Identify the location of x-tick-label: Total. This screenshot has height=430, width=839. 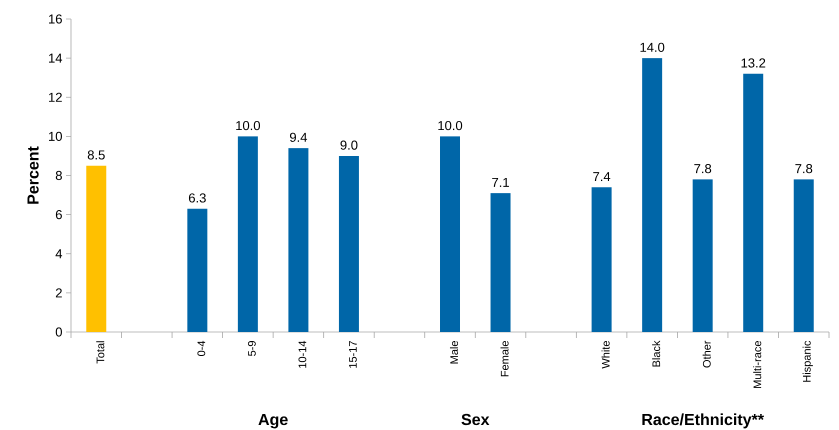
(100, 352).